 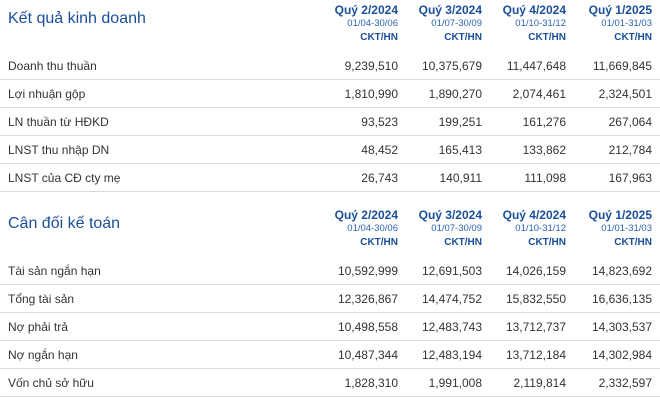 What do you see at coordinates (532, 149) in the screenshot?
I see `row-value: 133,862` at bounding box center [532, 149].